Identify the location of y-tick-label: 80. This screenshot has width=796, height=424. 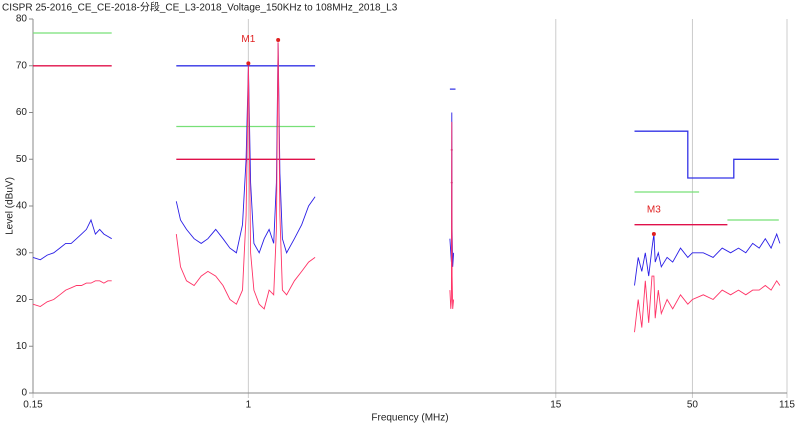
(22, 19).